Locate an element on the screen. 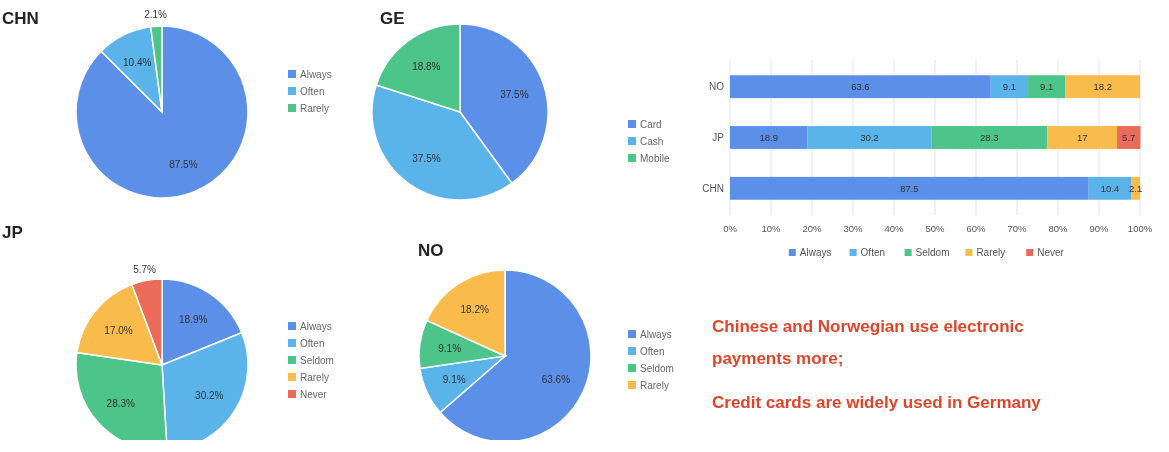 The height and width of the screenshot is (452, 1169). data-label: 28.3 is located at coordinates (989, 137).